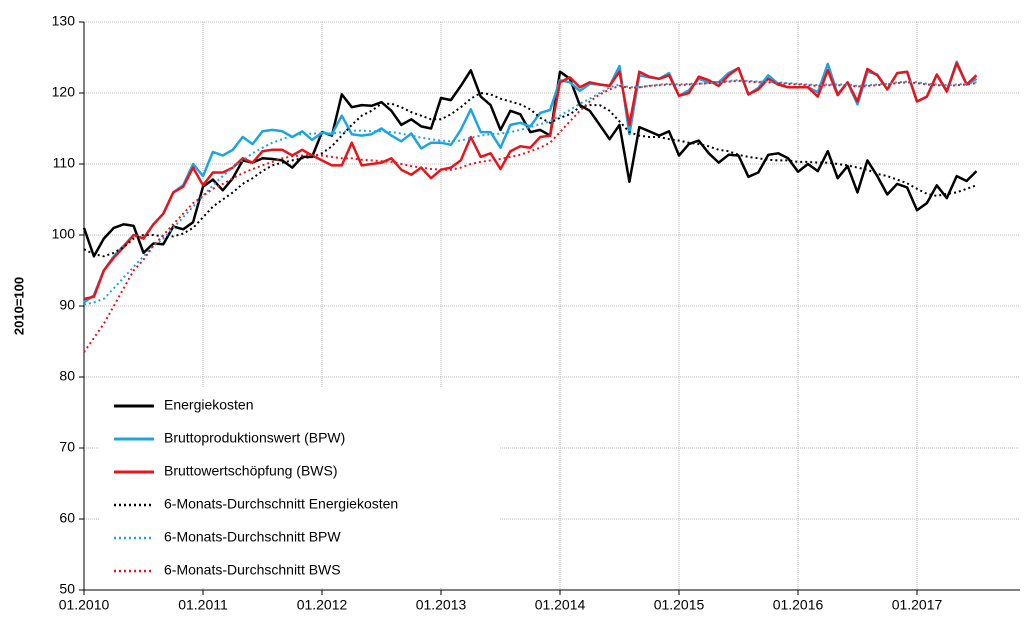 The height and width of the screenshot is (619, 1027). I want to click on y-tick-label: 100, so click(64, 234).